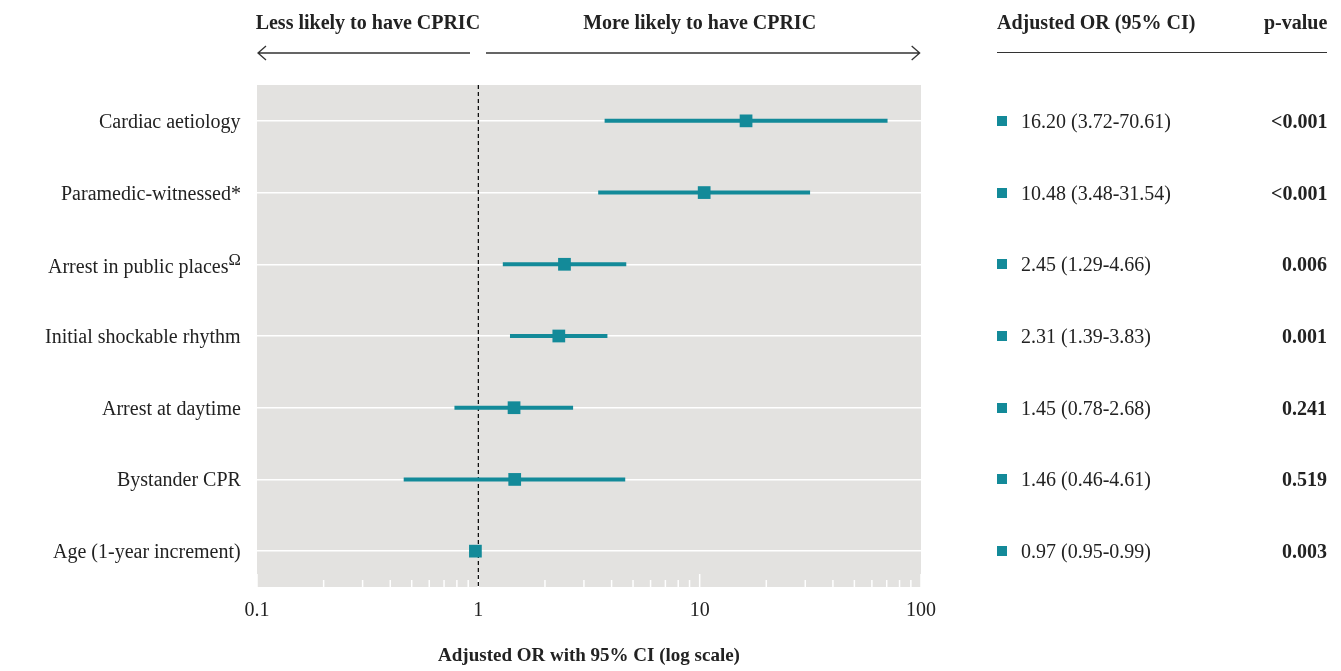 The width and height of the screenshot is (1341, 671). Describe the element at coordinates (1096, 192) in the screenshot. I see `text: 10.48 (3.48-31.54)` at that location.